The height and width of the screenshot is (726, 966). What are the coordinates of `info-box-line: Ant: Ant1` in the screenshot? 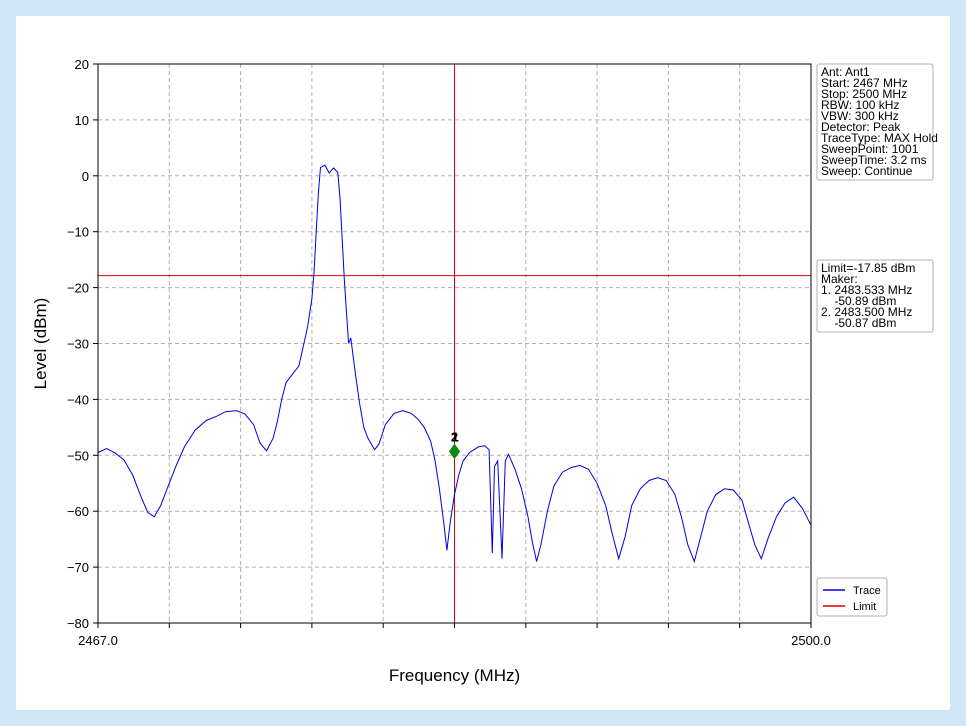 It's located at (845, 72).